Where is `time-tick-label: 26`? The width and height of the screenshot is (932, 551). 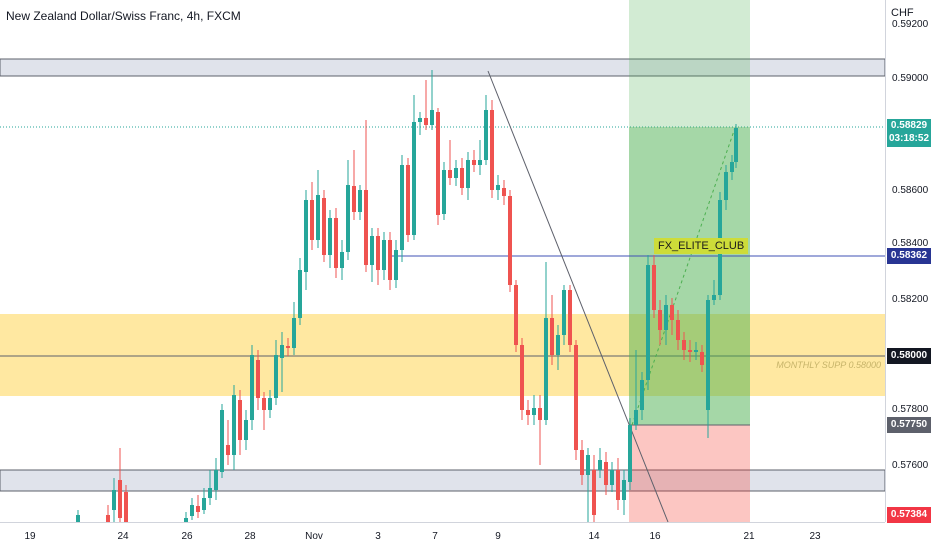 time-tick-label: 26 is located at coordinates (187, 536).